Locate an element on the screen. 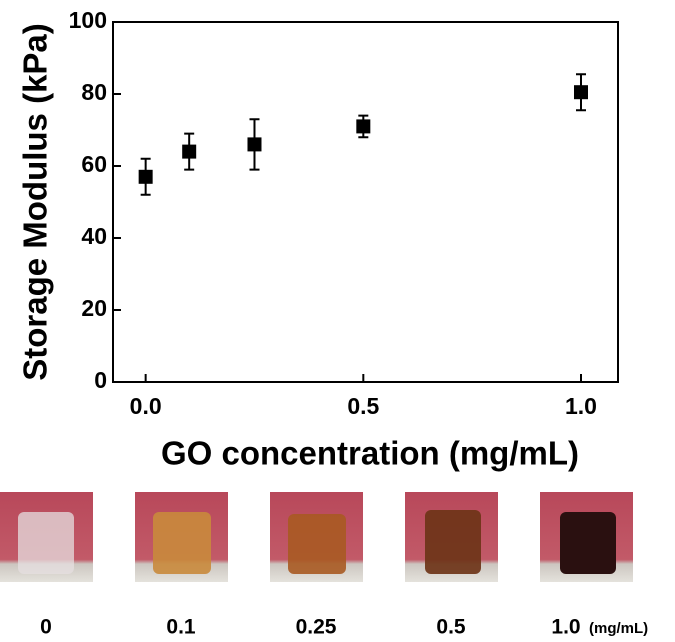 This screenshot has width=675, height=642. y-tick-label: 100 is located at coordinates (88, 20).